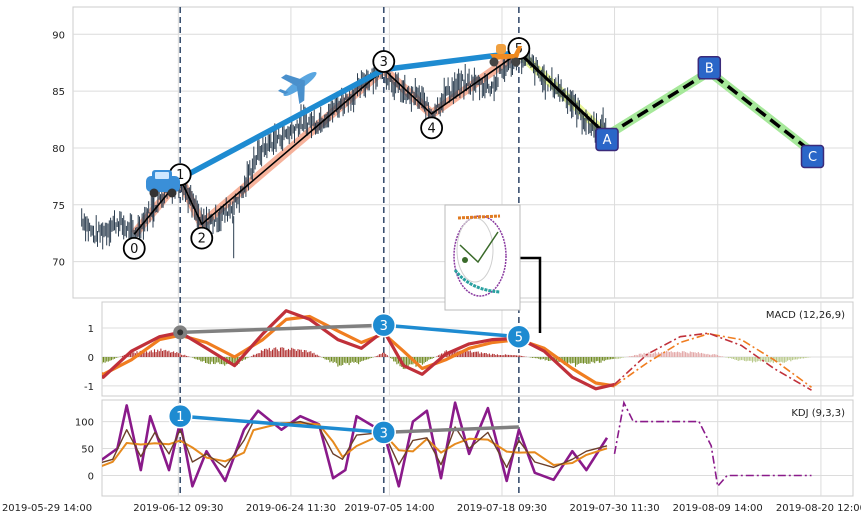  What do you see at coordinates (482, 257) in the screenshot?
I see `inset-sketch-image` at bounding box center [482, 257].